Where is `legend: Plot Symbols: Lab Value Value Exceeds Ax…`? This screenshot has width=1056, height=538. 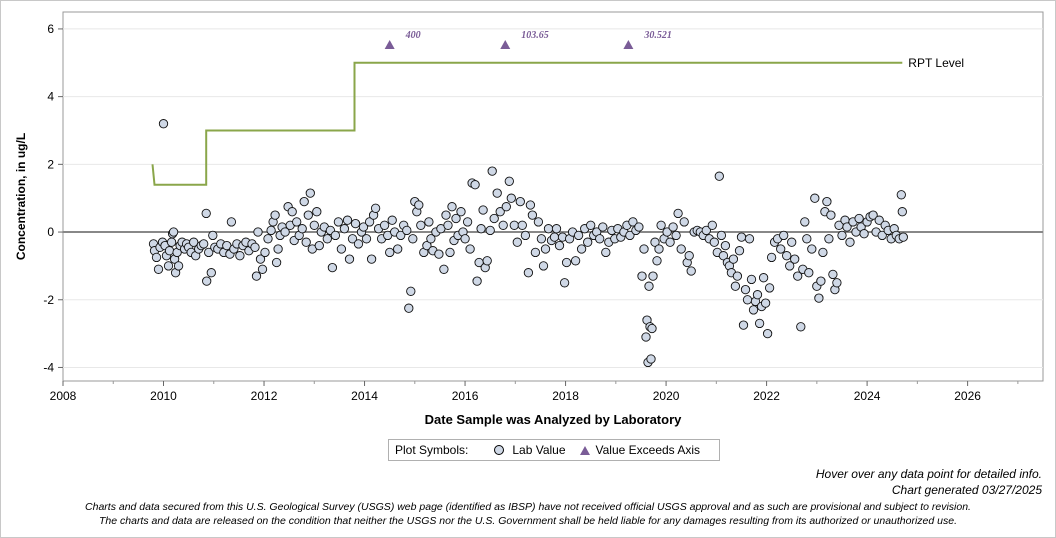 legend: Plot Symbols: Lab Value Value Exceeds Ax… is located at coordinates (554, 450).